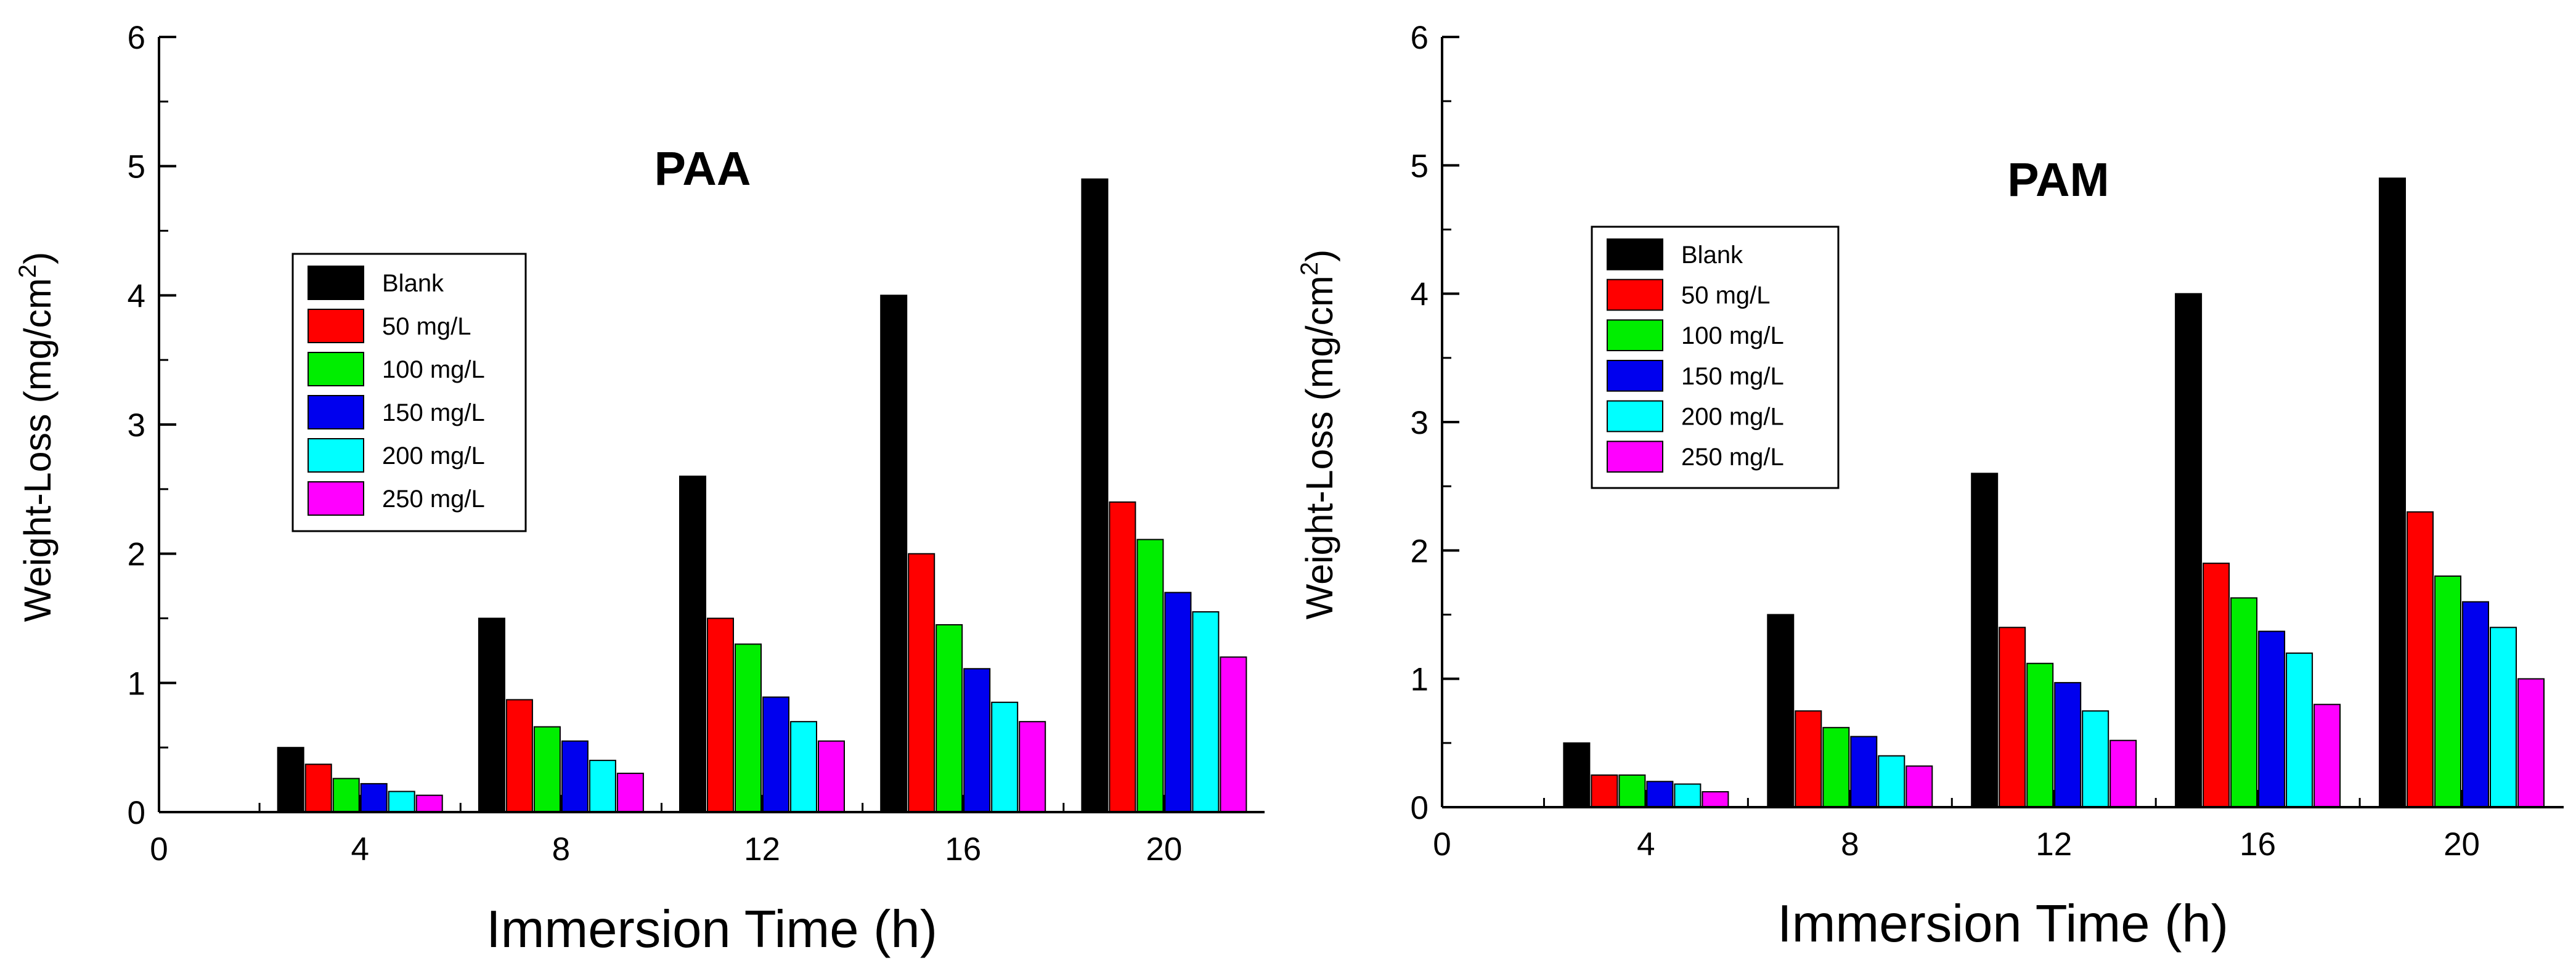  Describe the element at coordinates (433, 456) in the screenshot. I see `legend-label: 200 mg/L` at that location.